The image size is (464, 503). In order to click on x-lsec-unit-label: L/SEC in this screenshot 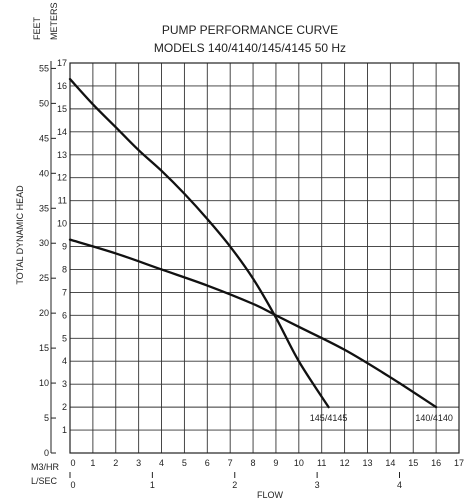, I will do `click(44, 481)`.